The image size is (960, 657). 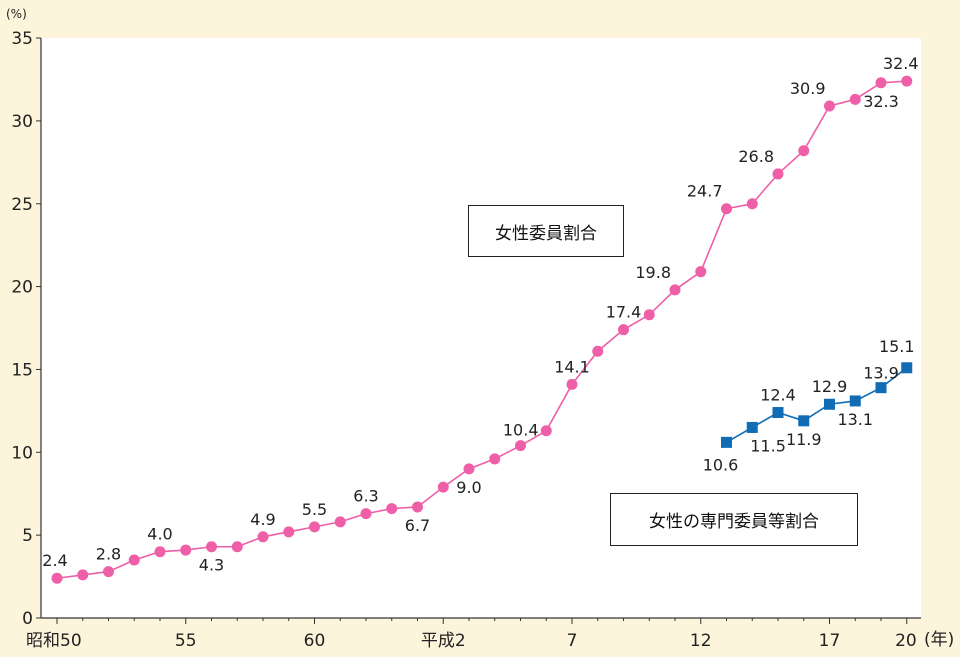 I want to click on y-tick-label: 25, so click(x=22, y=205).